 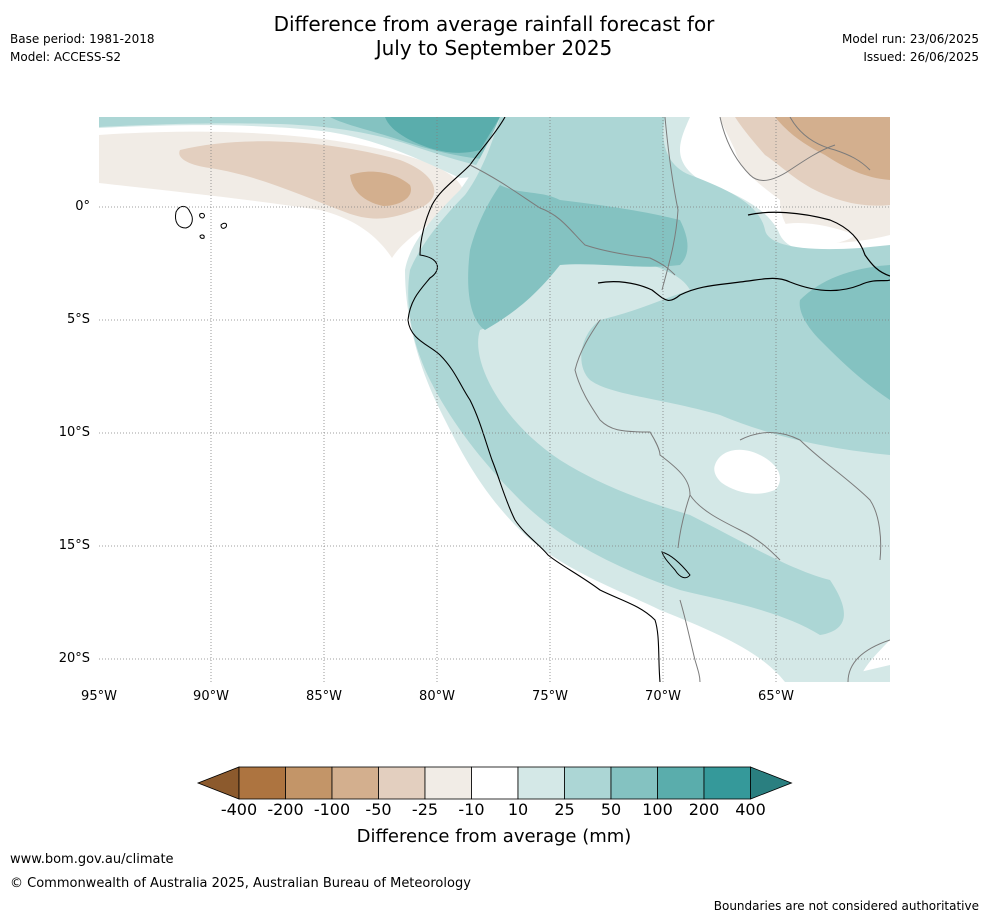 I want to click on colorbar-cells, so click(x=494, y=783).